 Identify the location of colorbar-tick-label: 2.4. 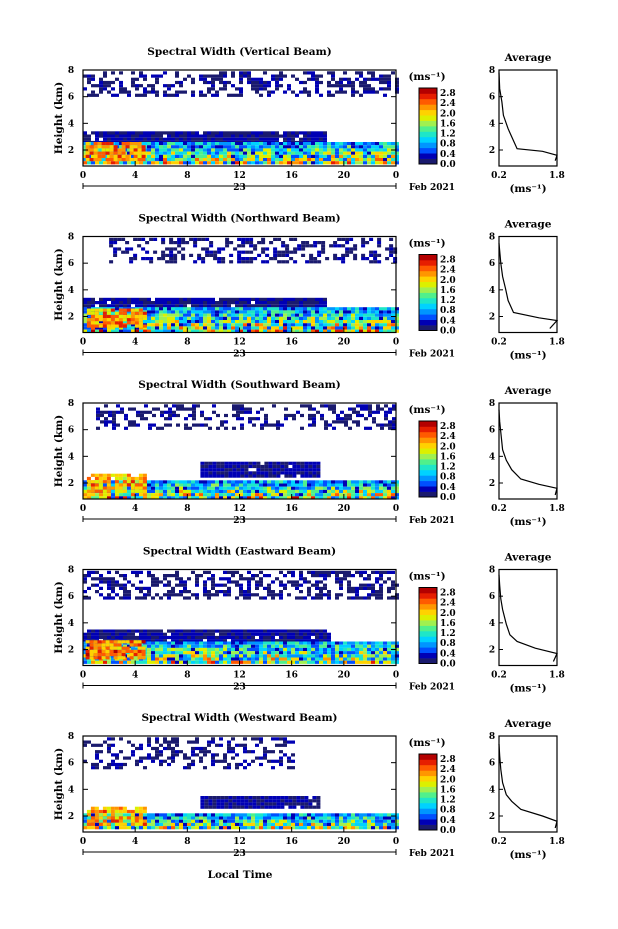
(448, 604).